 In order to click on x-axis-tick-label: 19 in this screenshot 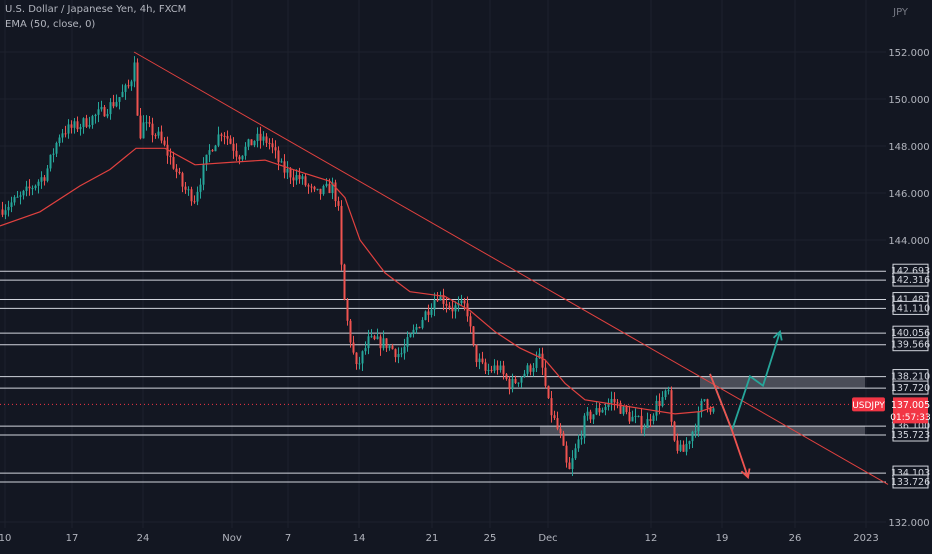, I will do `click(722, 538)`.